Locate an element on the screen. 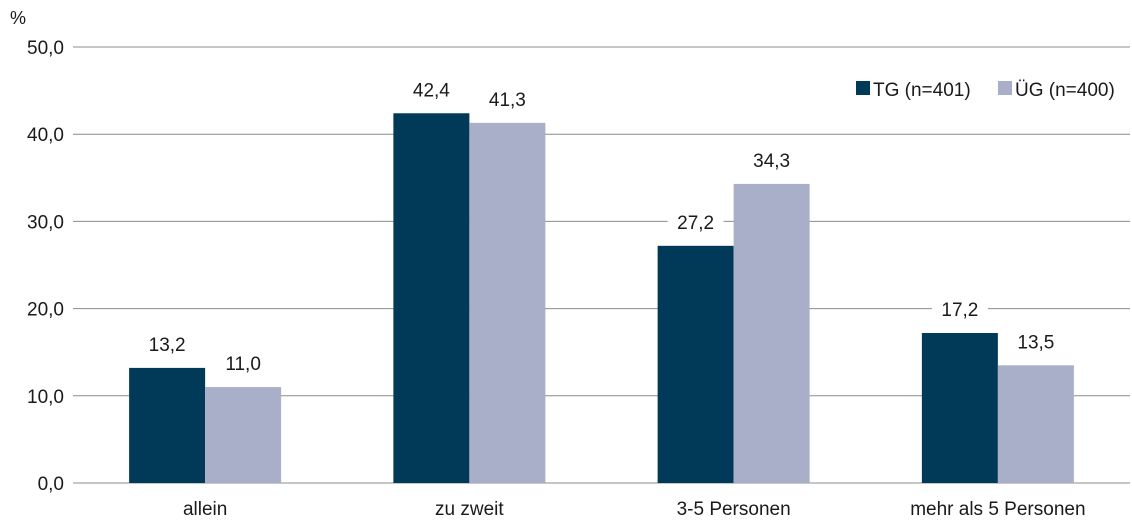 This screenshot has height=520, width=1132. y-tick-label: 30,0 is located at coordinates (45, 222).